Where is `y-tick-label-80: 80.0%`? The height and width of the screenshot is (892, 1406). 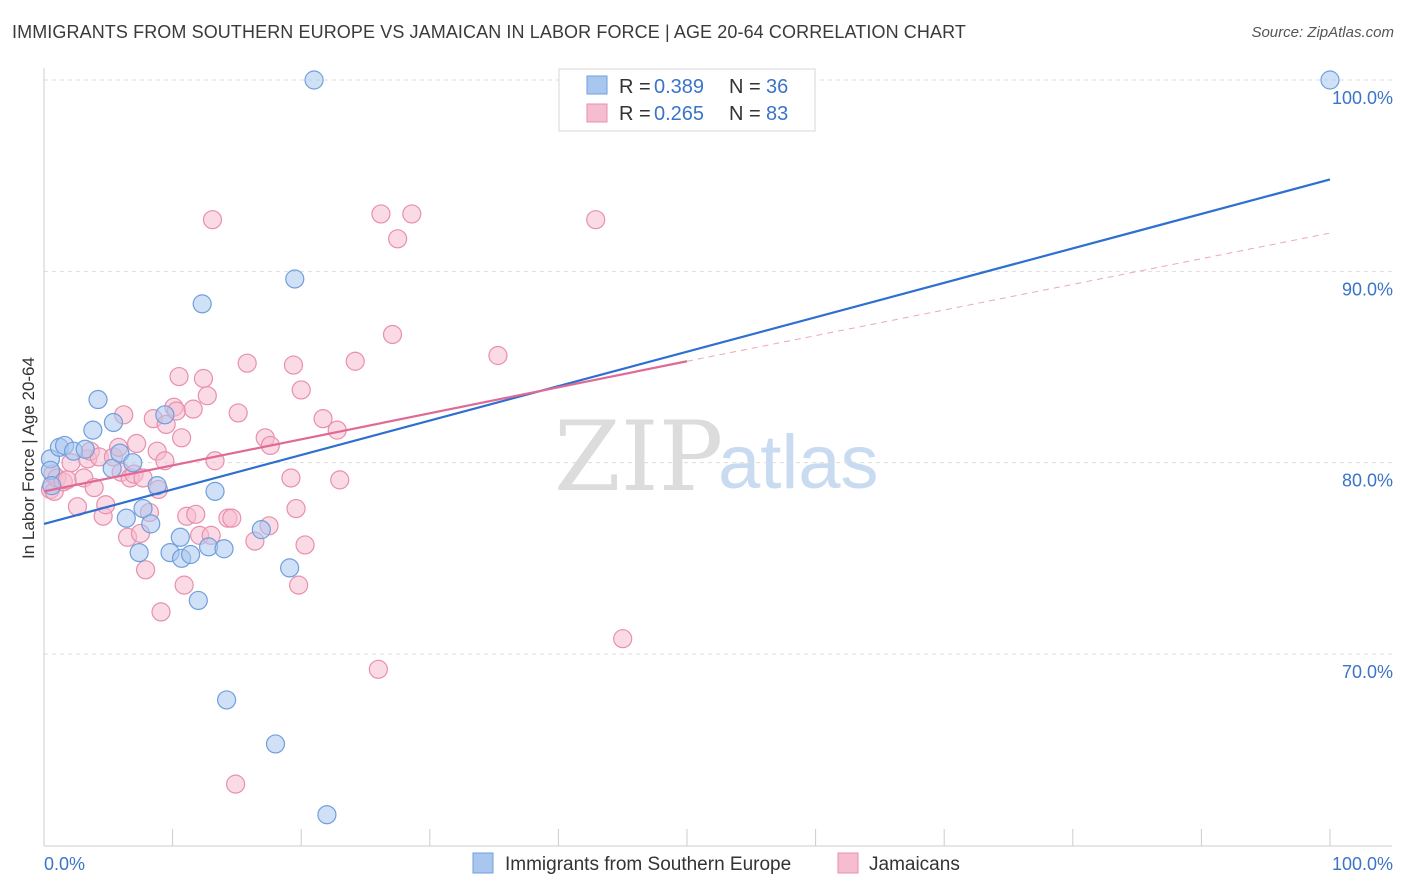
y-tick-label-80: 80.0% is located at coordinates (1367, 481).